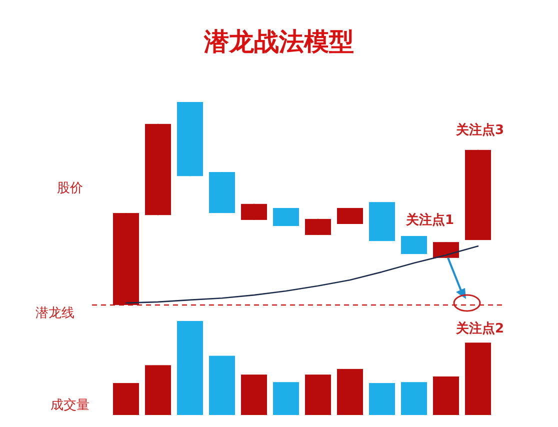 This screenshot has height=427, width=558. I want to click on ref-line-label: 潜龙线, so click(55, 313).